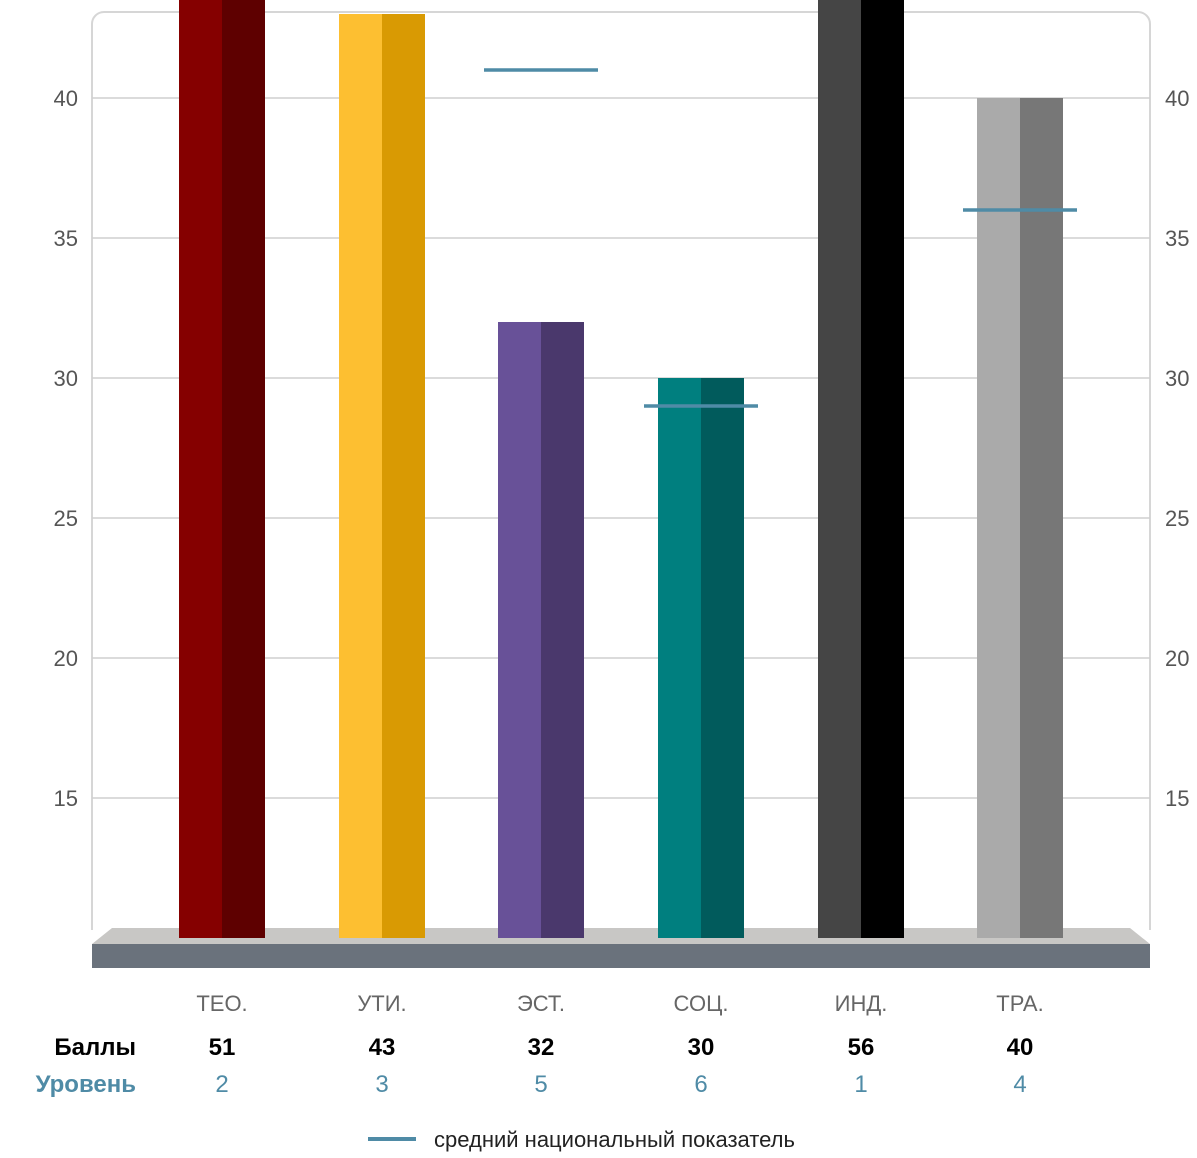 Image resolution: width=1197 pixels, height=1158 pixels. I want to click on category-labels: ТЕО. УТИ. ЭСТ. СОЦ. ИНД. ТРА., so click(619, 1003).